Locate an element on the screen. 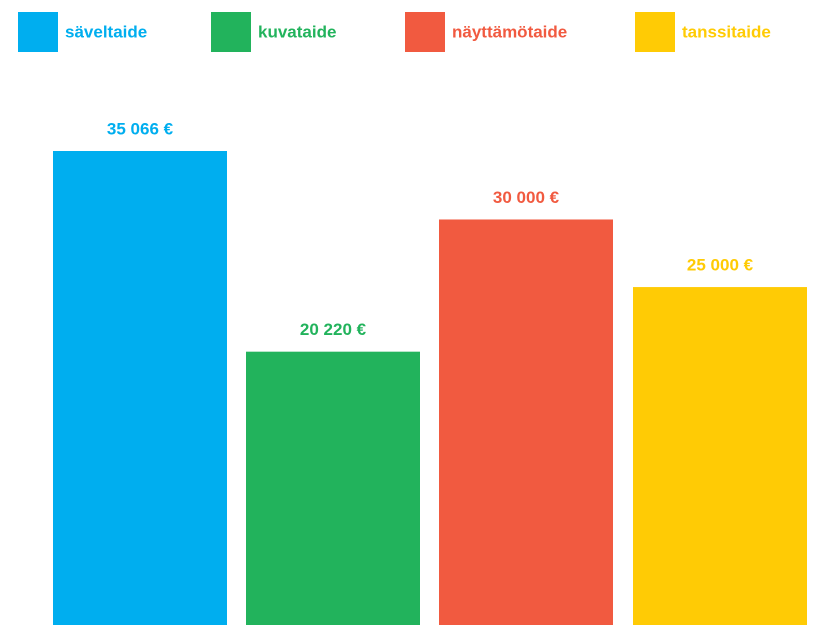 This screenshot has width=827, height=625. value-label: 30 000 € is located at coordinates (526, 197).